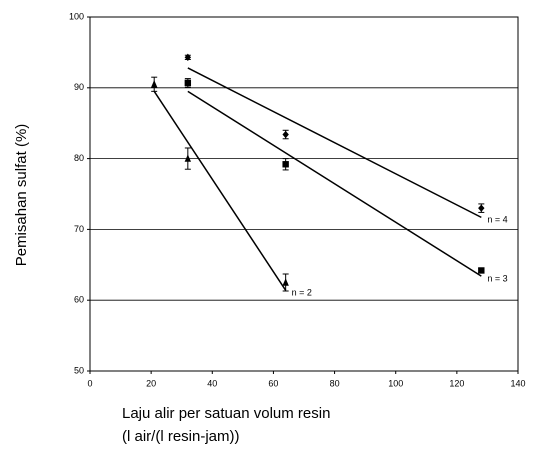 The image size is (543, 462). I want to click on trend-line, so click(220, 190).